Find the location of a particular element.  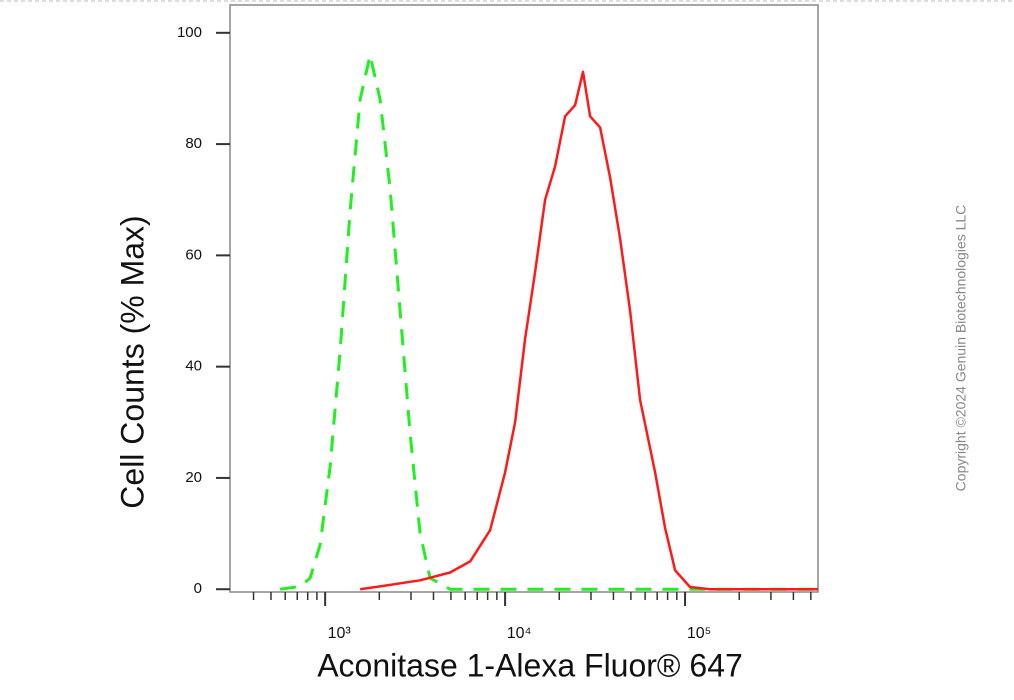

y-tick-label: 20 is located at coordinates (193, 477).